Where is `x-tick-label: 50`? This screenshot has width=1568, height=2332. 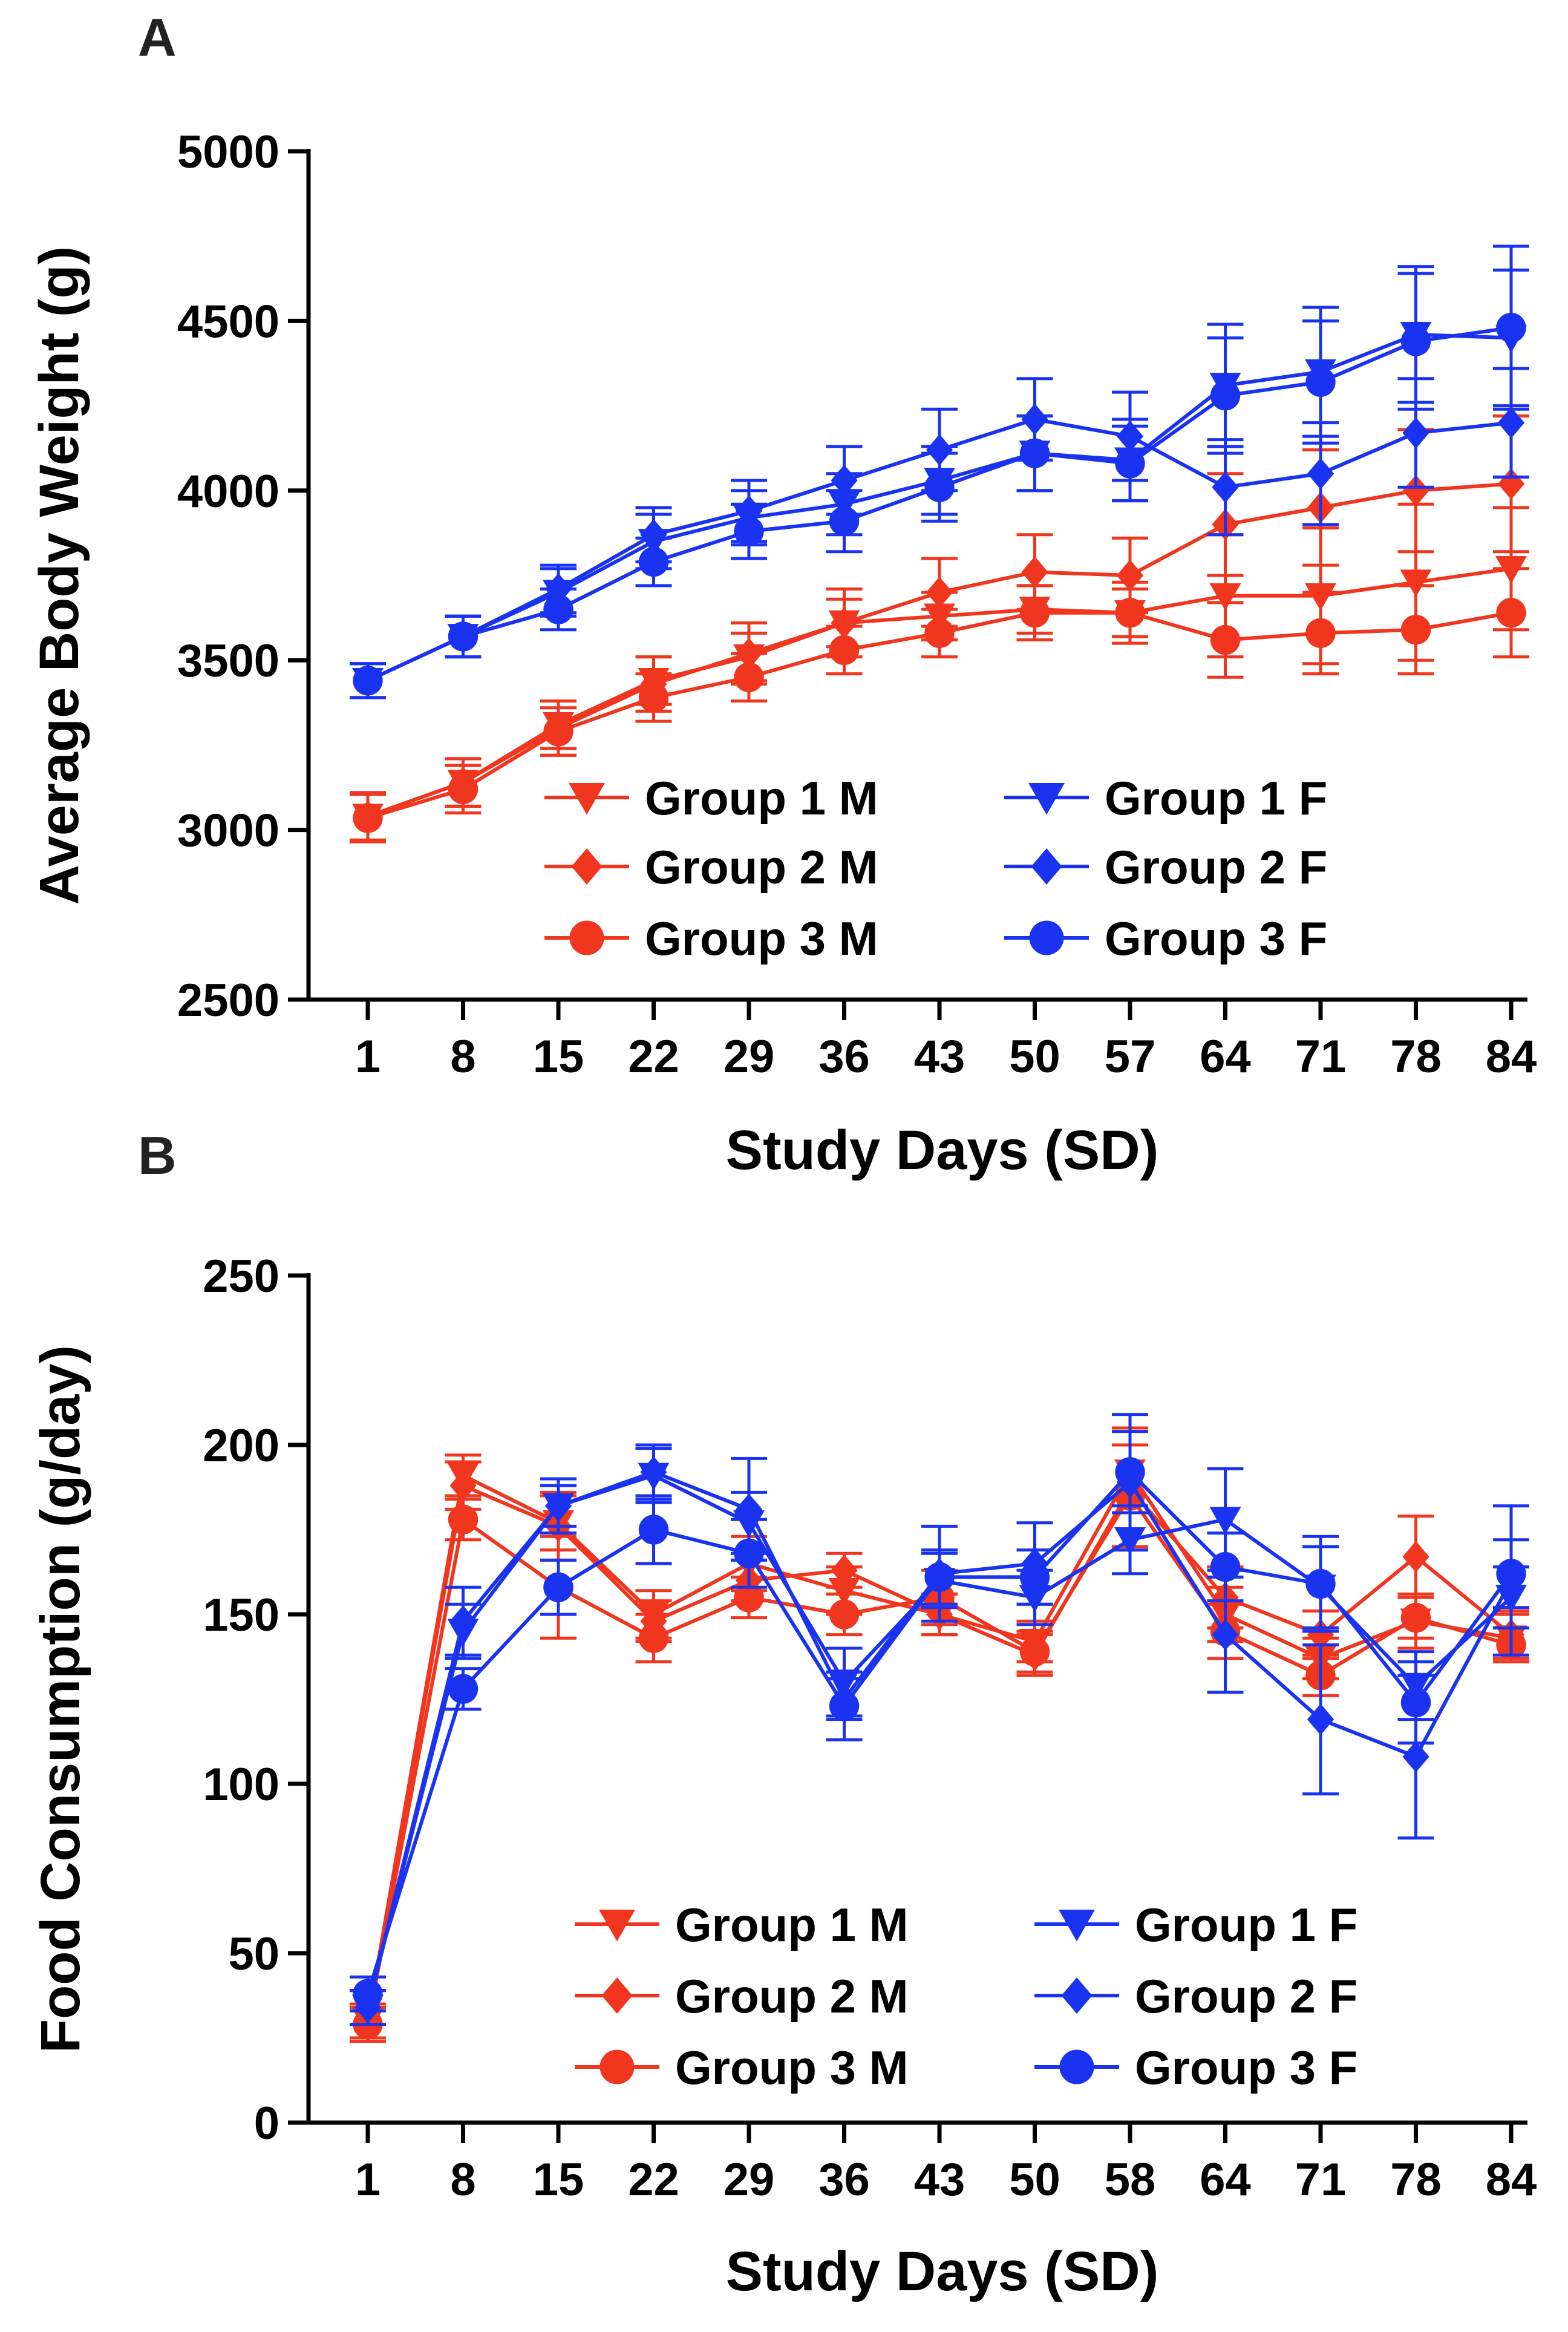 x-tick-label: 50 is located at coordinates (1034, 1056).